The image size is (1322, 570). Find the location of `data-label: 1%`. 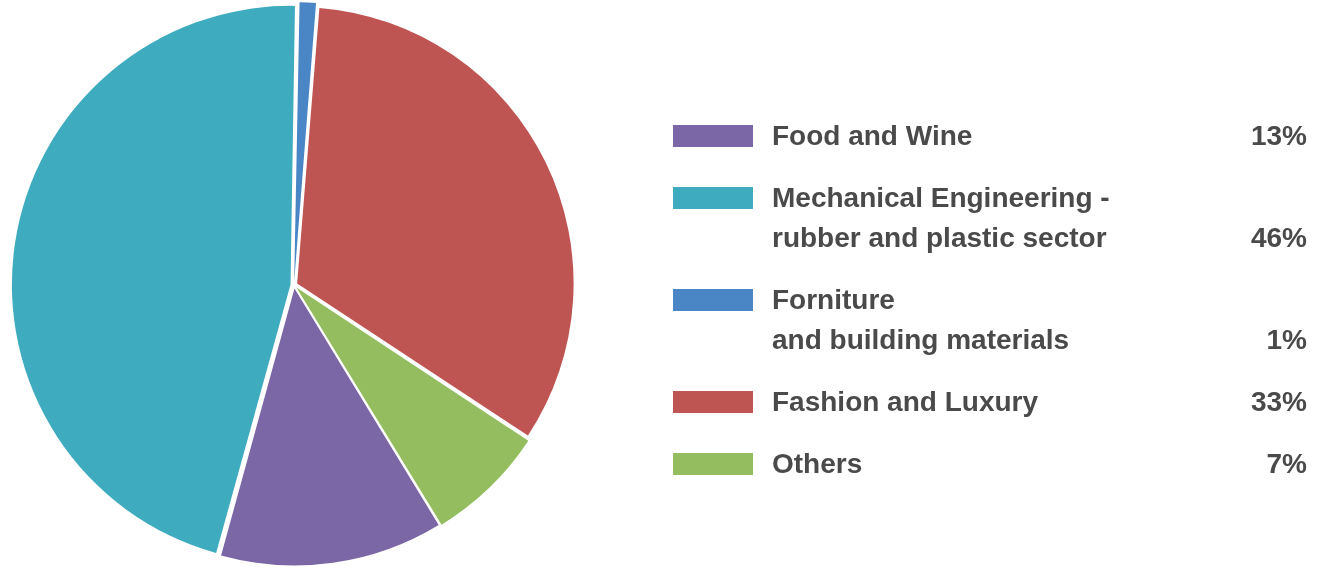

data-label: 1% is located at coordinates (1286, 340).